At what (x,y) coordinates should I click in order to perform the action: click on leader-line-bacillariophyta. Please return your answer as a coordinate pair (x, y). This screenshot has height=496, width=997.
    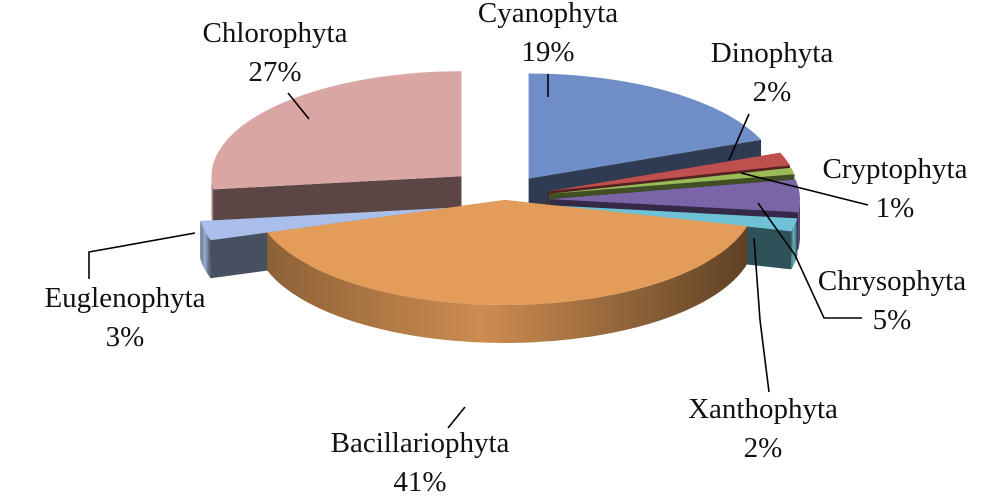
    Looking at the image, I should click on (456, 417).